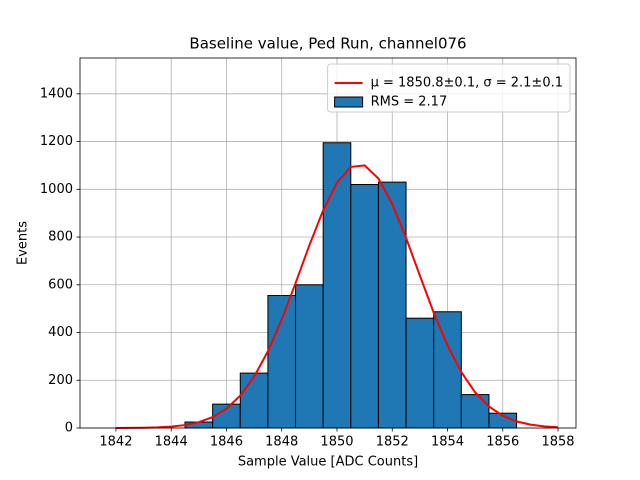  What do you see at coordinates (226, 442) in the screenshot?
I see `x-tick-label: 1846` at bounding box center [226, 442].